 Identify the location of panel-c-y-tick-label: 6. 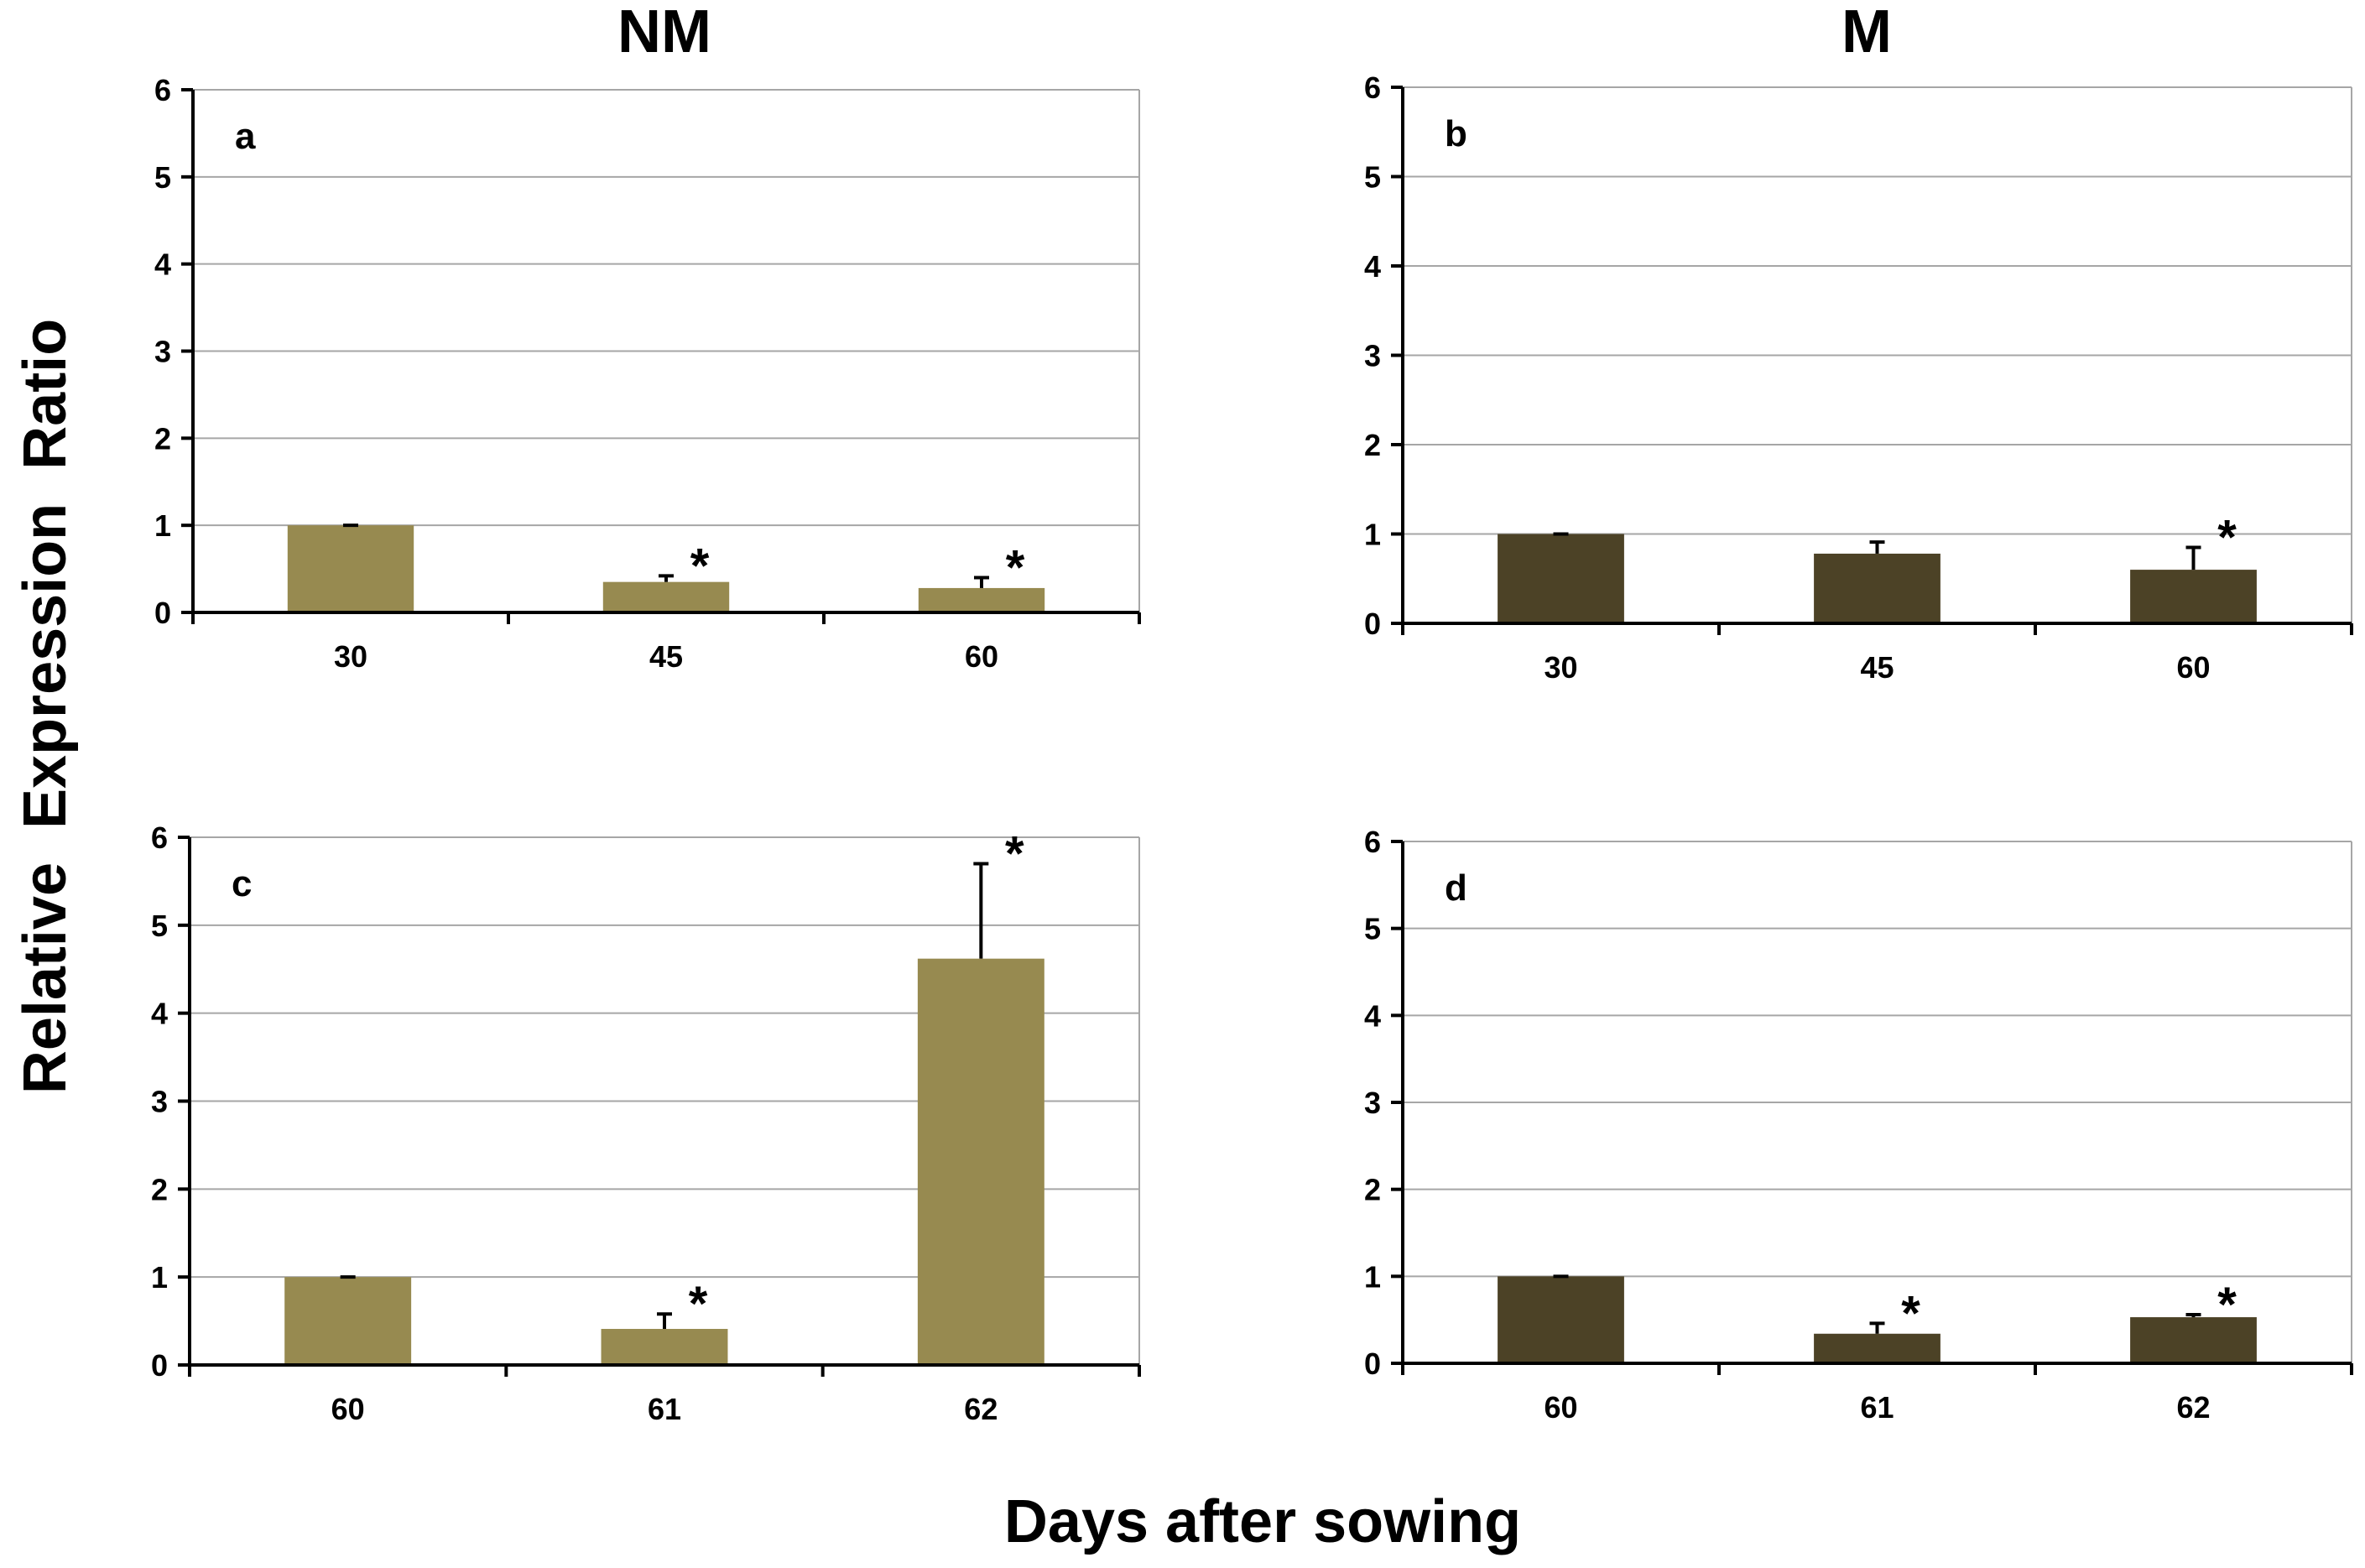
(159, 838).